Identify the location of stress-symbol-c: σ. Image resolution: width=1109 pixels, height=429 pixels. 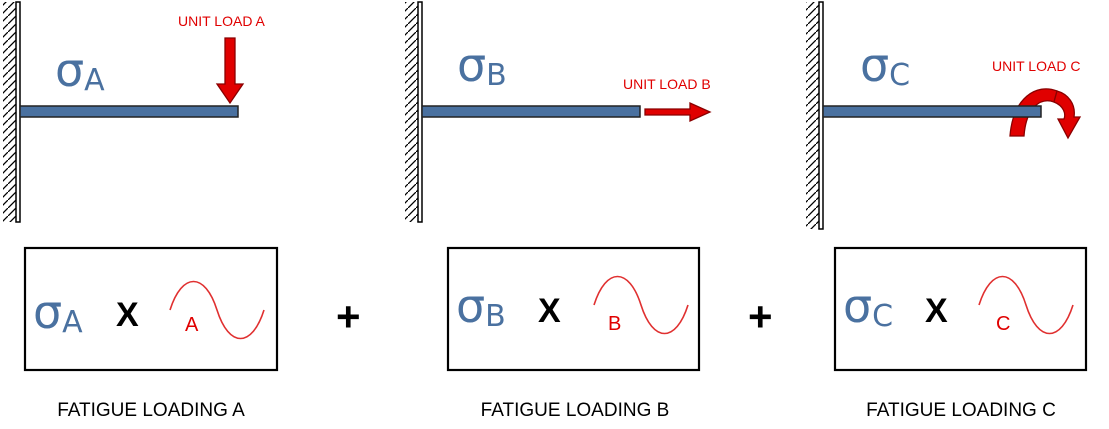
(874, 65).